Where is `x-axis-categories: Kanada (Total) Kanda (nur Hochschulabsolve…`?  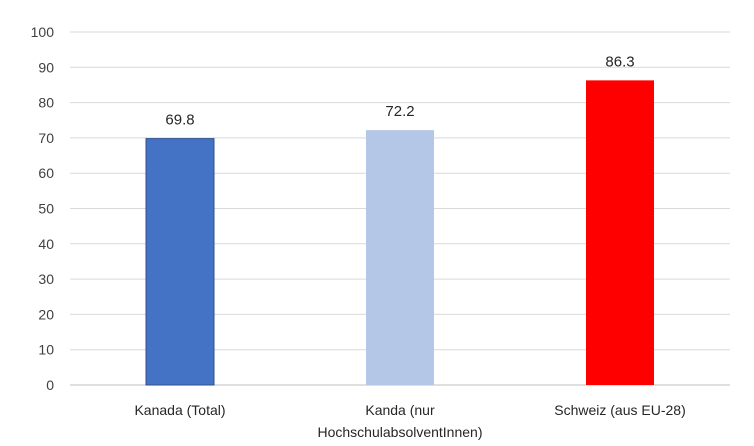
x-axis-categories: Kanada (Total) Kanda (nur Hochschulabsolve… is located at coordinates (409, 421).